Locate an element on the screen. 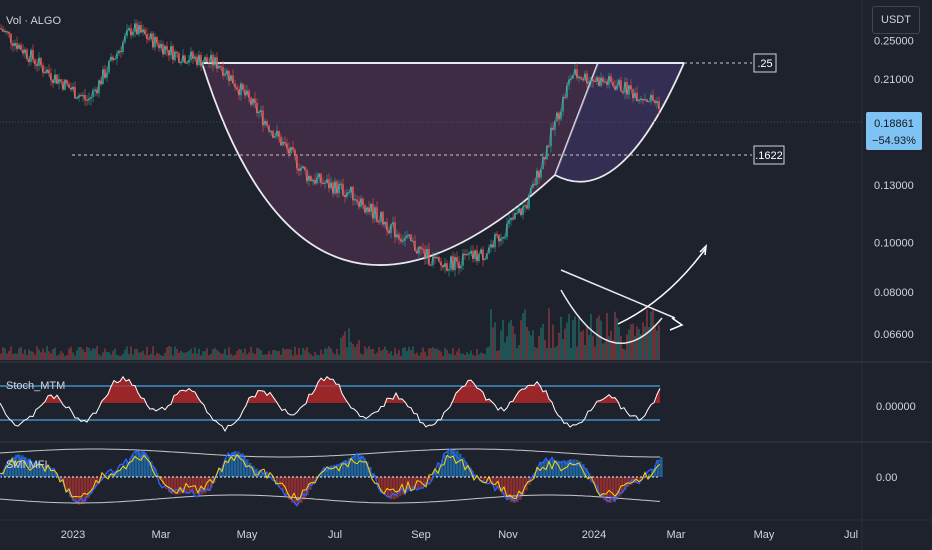  symbol-label: Vol · ALGO is located at coordinates (33, 21).